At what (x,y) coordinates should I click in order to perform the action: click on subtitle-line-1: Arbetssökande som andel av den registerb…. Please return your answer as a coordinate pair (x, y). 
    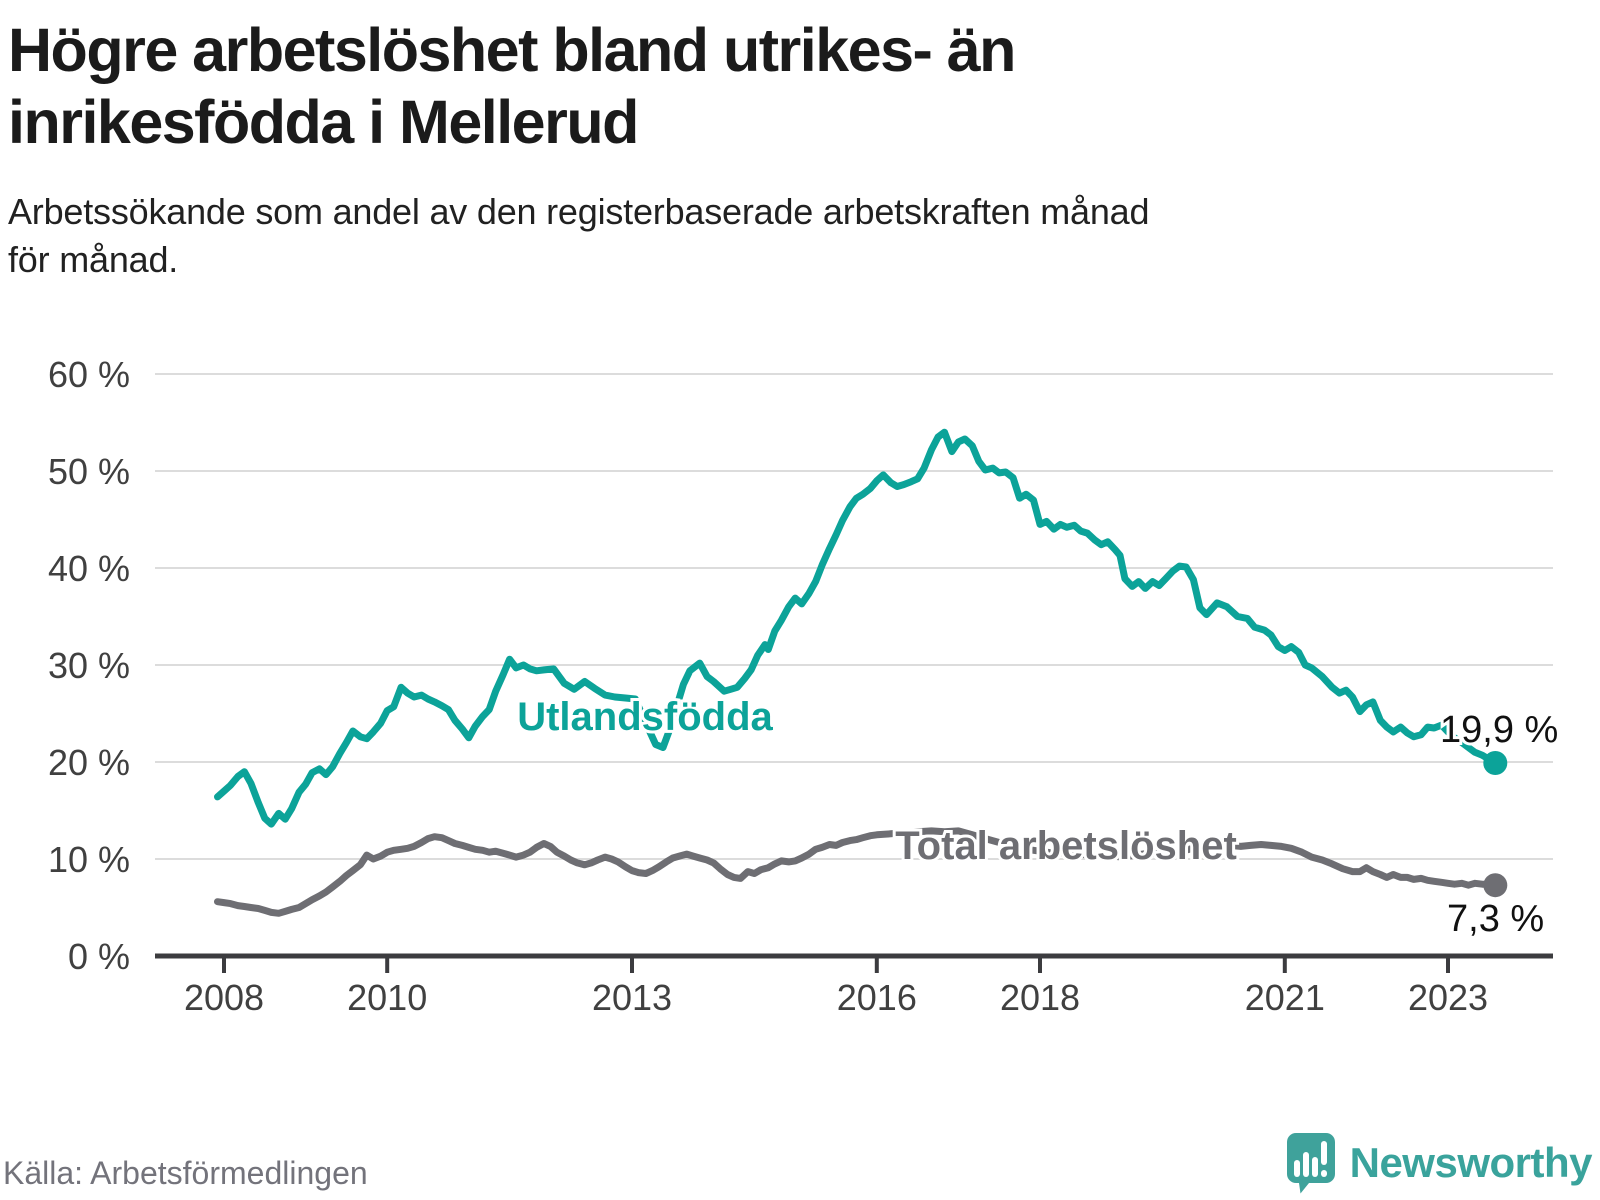
    Looking at the image, I should click on (579, 211).